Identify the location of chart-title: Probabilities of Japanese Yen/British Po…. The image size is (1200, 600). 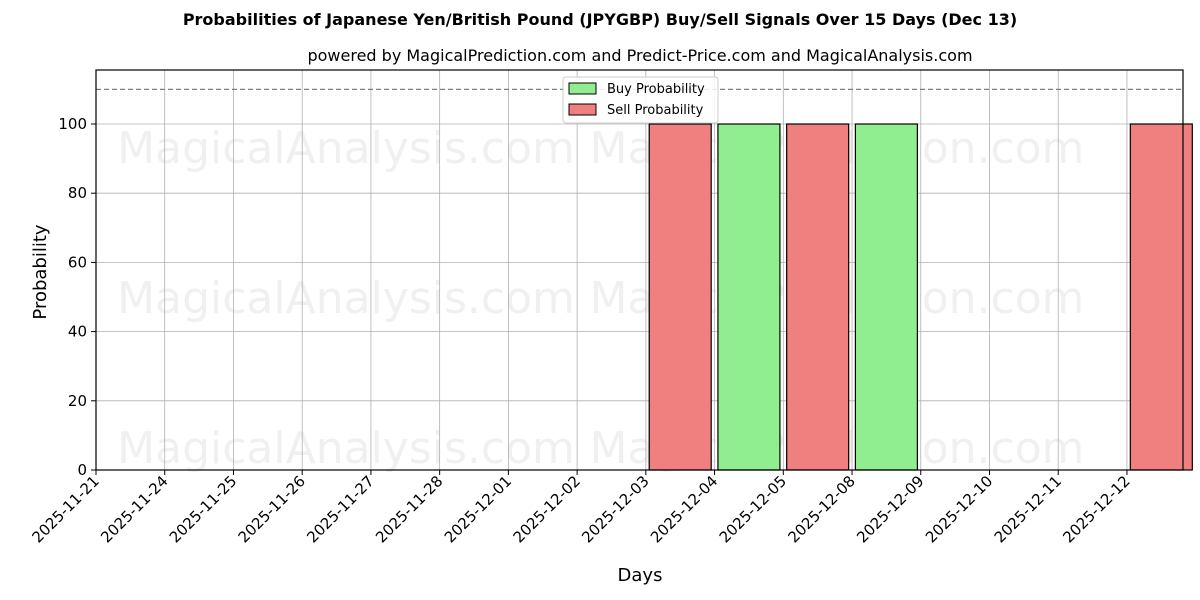
(600, 19).